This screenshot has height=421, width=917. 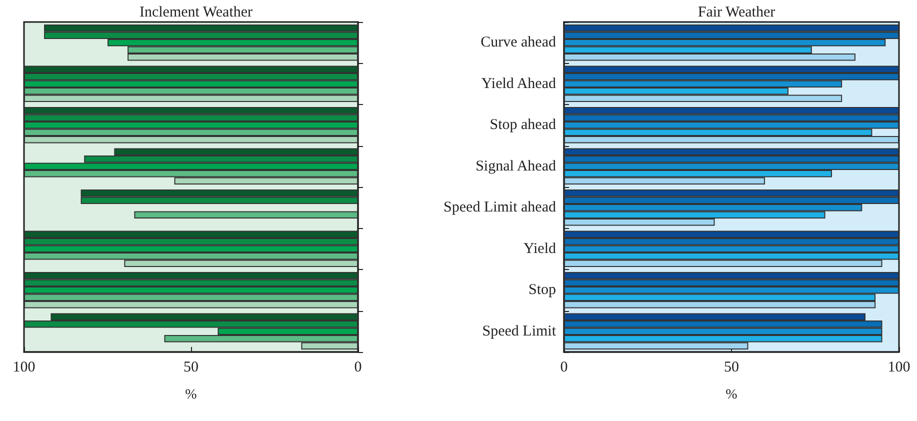 I want to click on y-tick-label: Curve ahead, so click(x=518, y=42).